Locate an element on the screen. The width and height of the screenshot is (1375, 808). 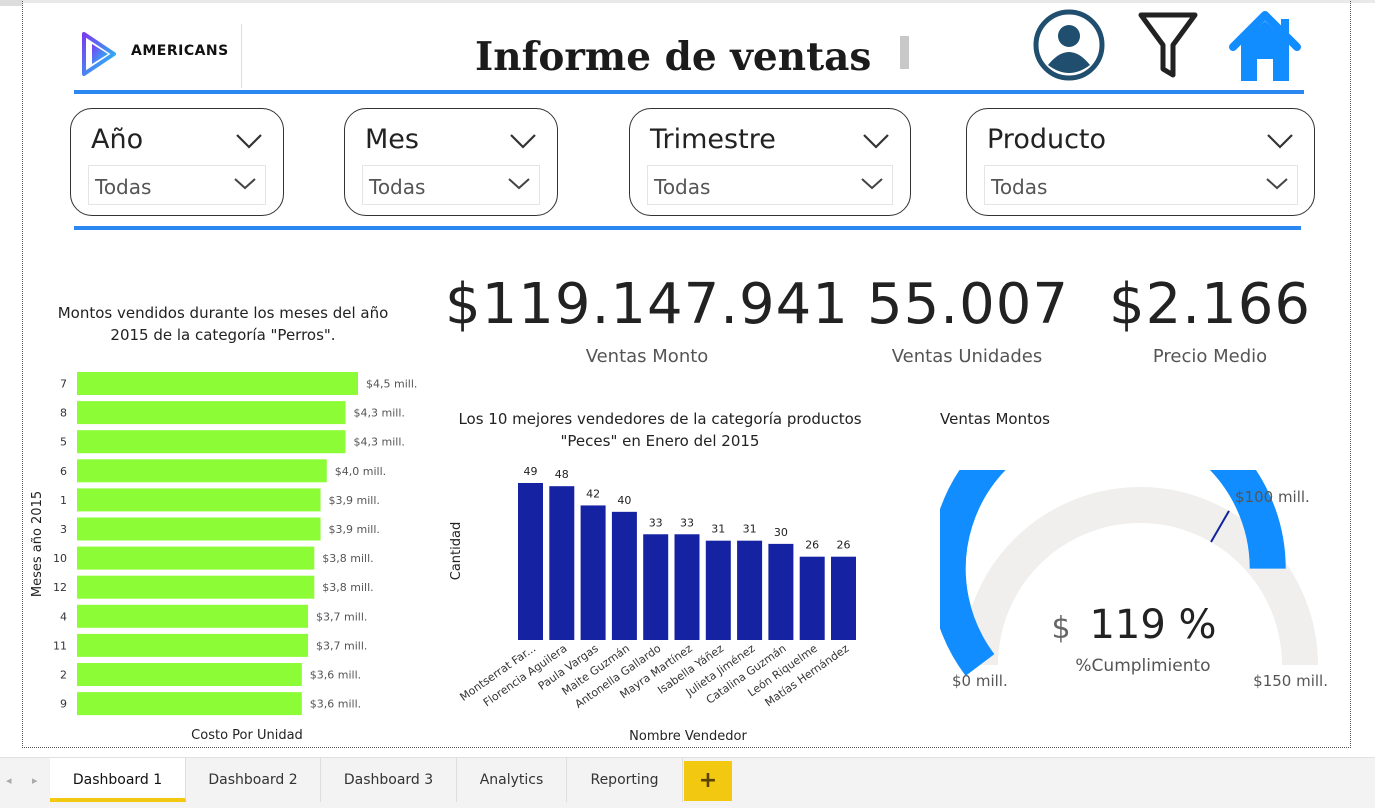
y-tick-label: 9 is located at coordinates (63, 704).